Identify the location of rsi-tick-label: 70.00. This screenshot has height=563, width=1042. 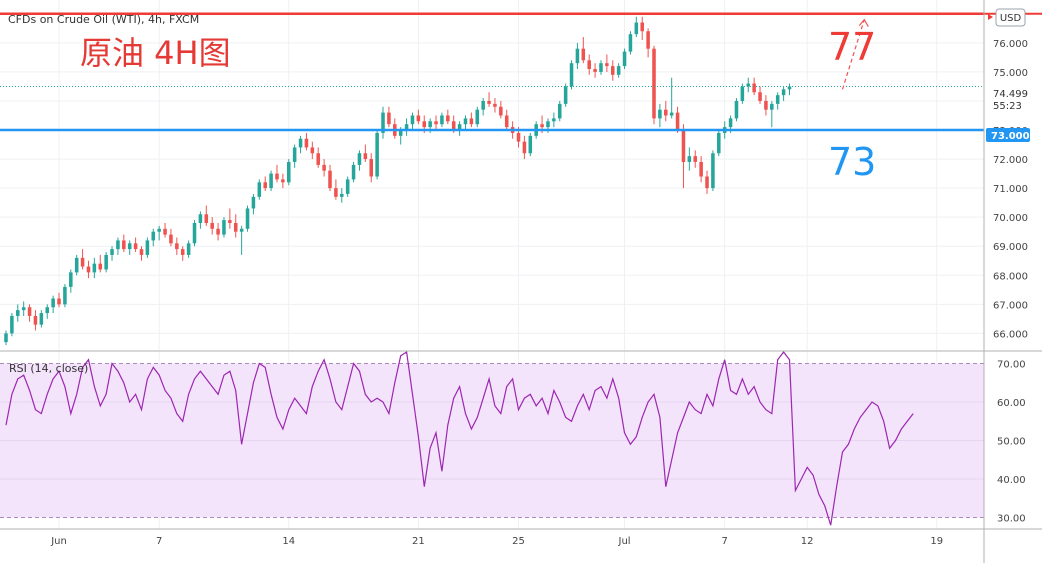
(1011, 365).